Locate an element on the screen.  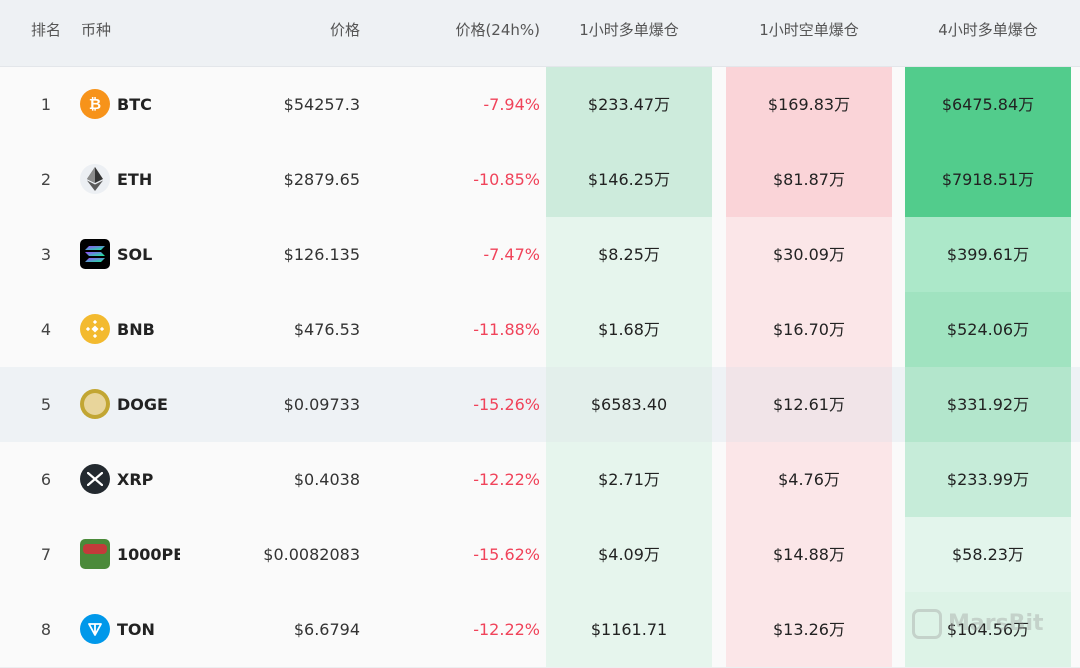
long-1h-cell: $6583.40 is located at coordinates (629, 404).